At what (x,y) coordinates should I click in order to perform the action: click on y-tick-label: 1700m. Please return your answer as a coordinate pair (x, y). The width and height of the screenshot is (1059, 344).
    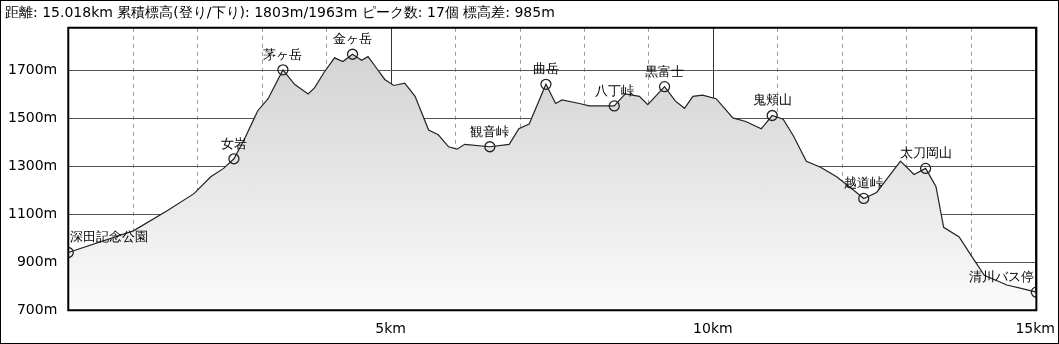
    Looking at the image, I should click on (32, 68).